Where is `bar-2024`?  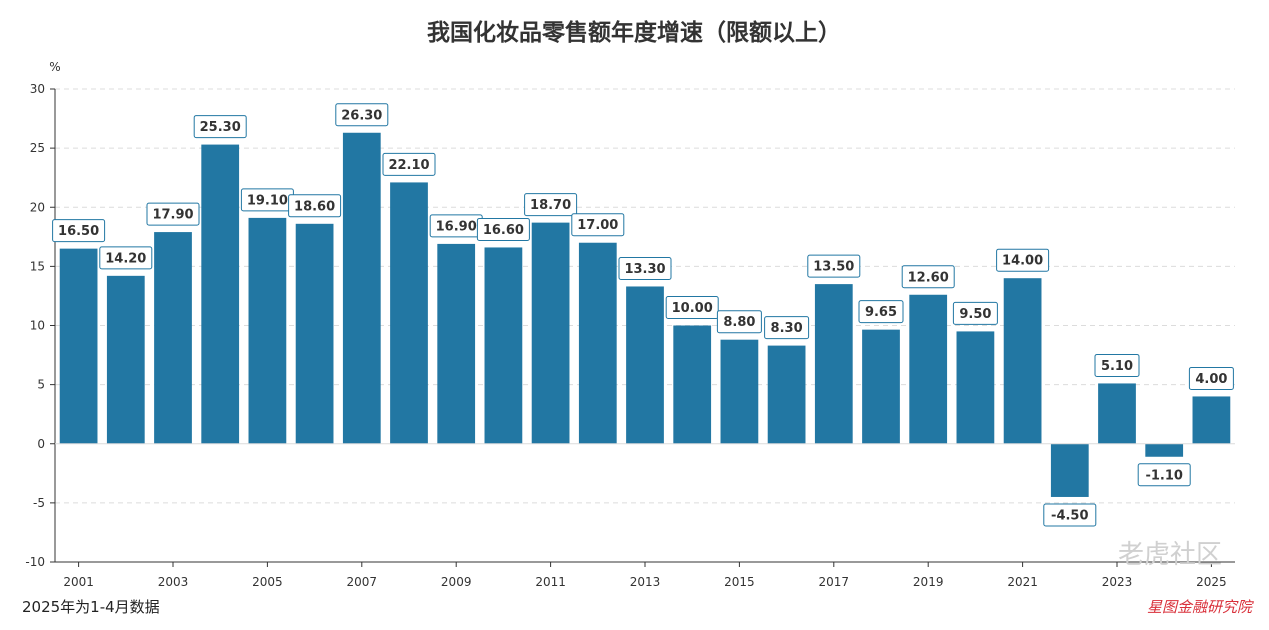
bar-2024 is located at coordinates (1164, 450).